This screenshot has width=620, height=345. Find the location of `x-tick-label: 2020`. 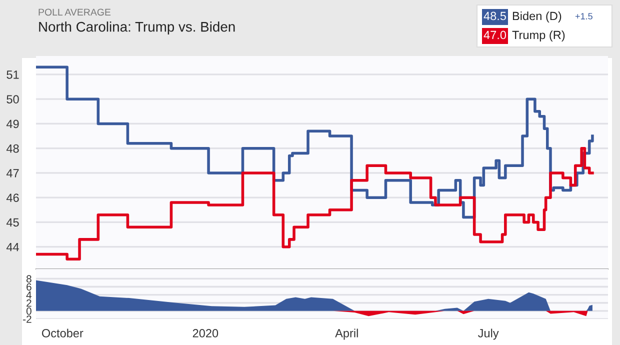

x-tick-label: 2020 is located at coordinates (205, 333).